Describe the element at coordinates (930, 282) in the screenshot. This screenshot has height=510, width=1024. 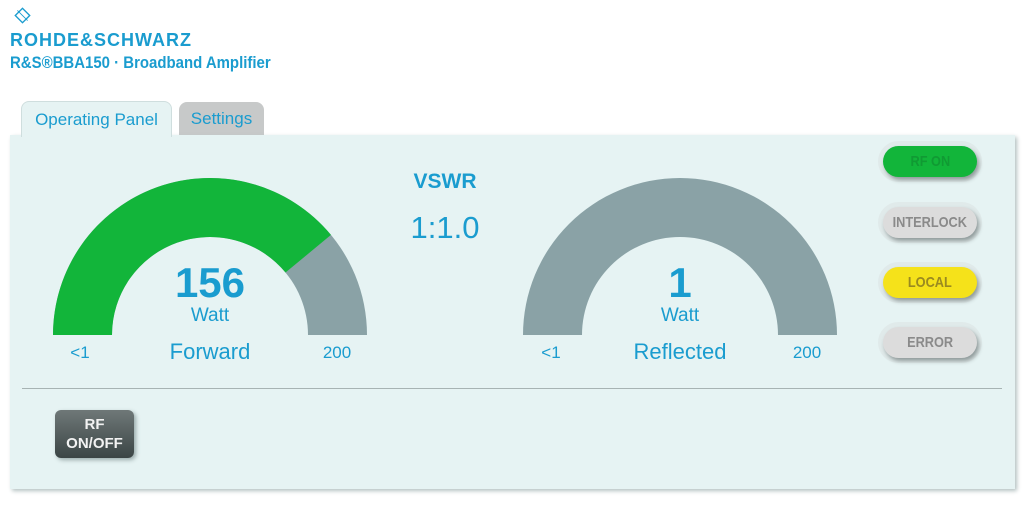
I see `local-indicator: LOCAL` at that location.